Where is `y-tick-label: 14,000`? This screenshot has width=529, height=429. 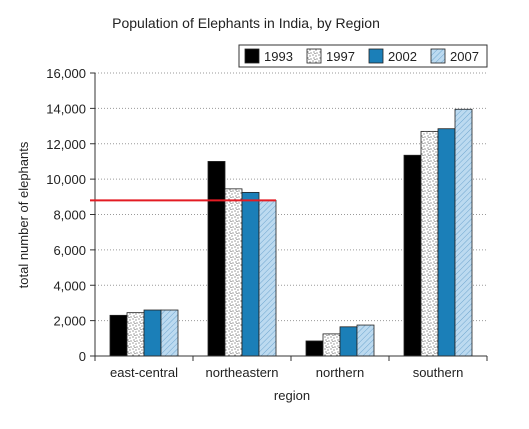 y-tick-label: 14,000 is located at coordinates (66, 108).